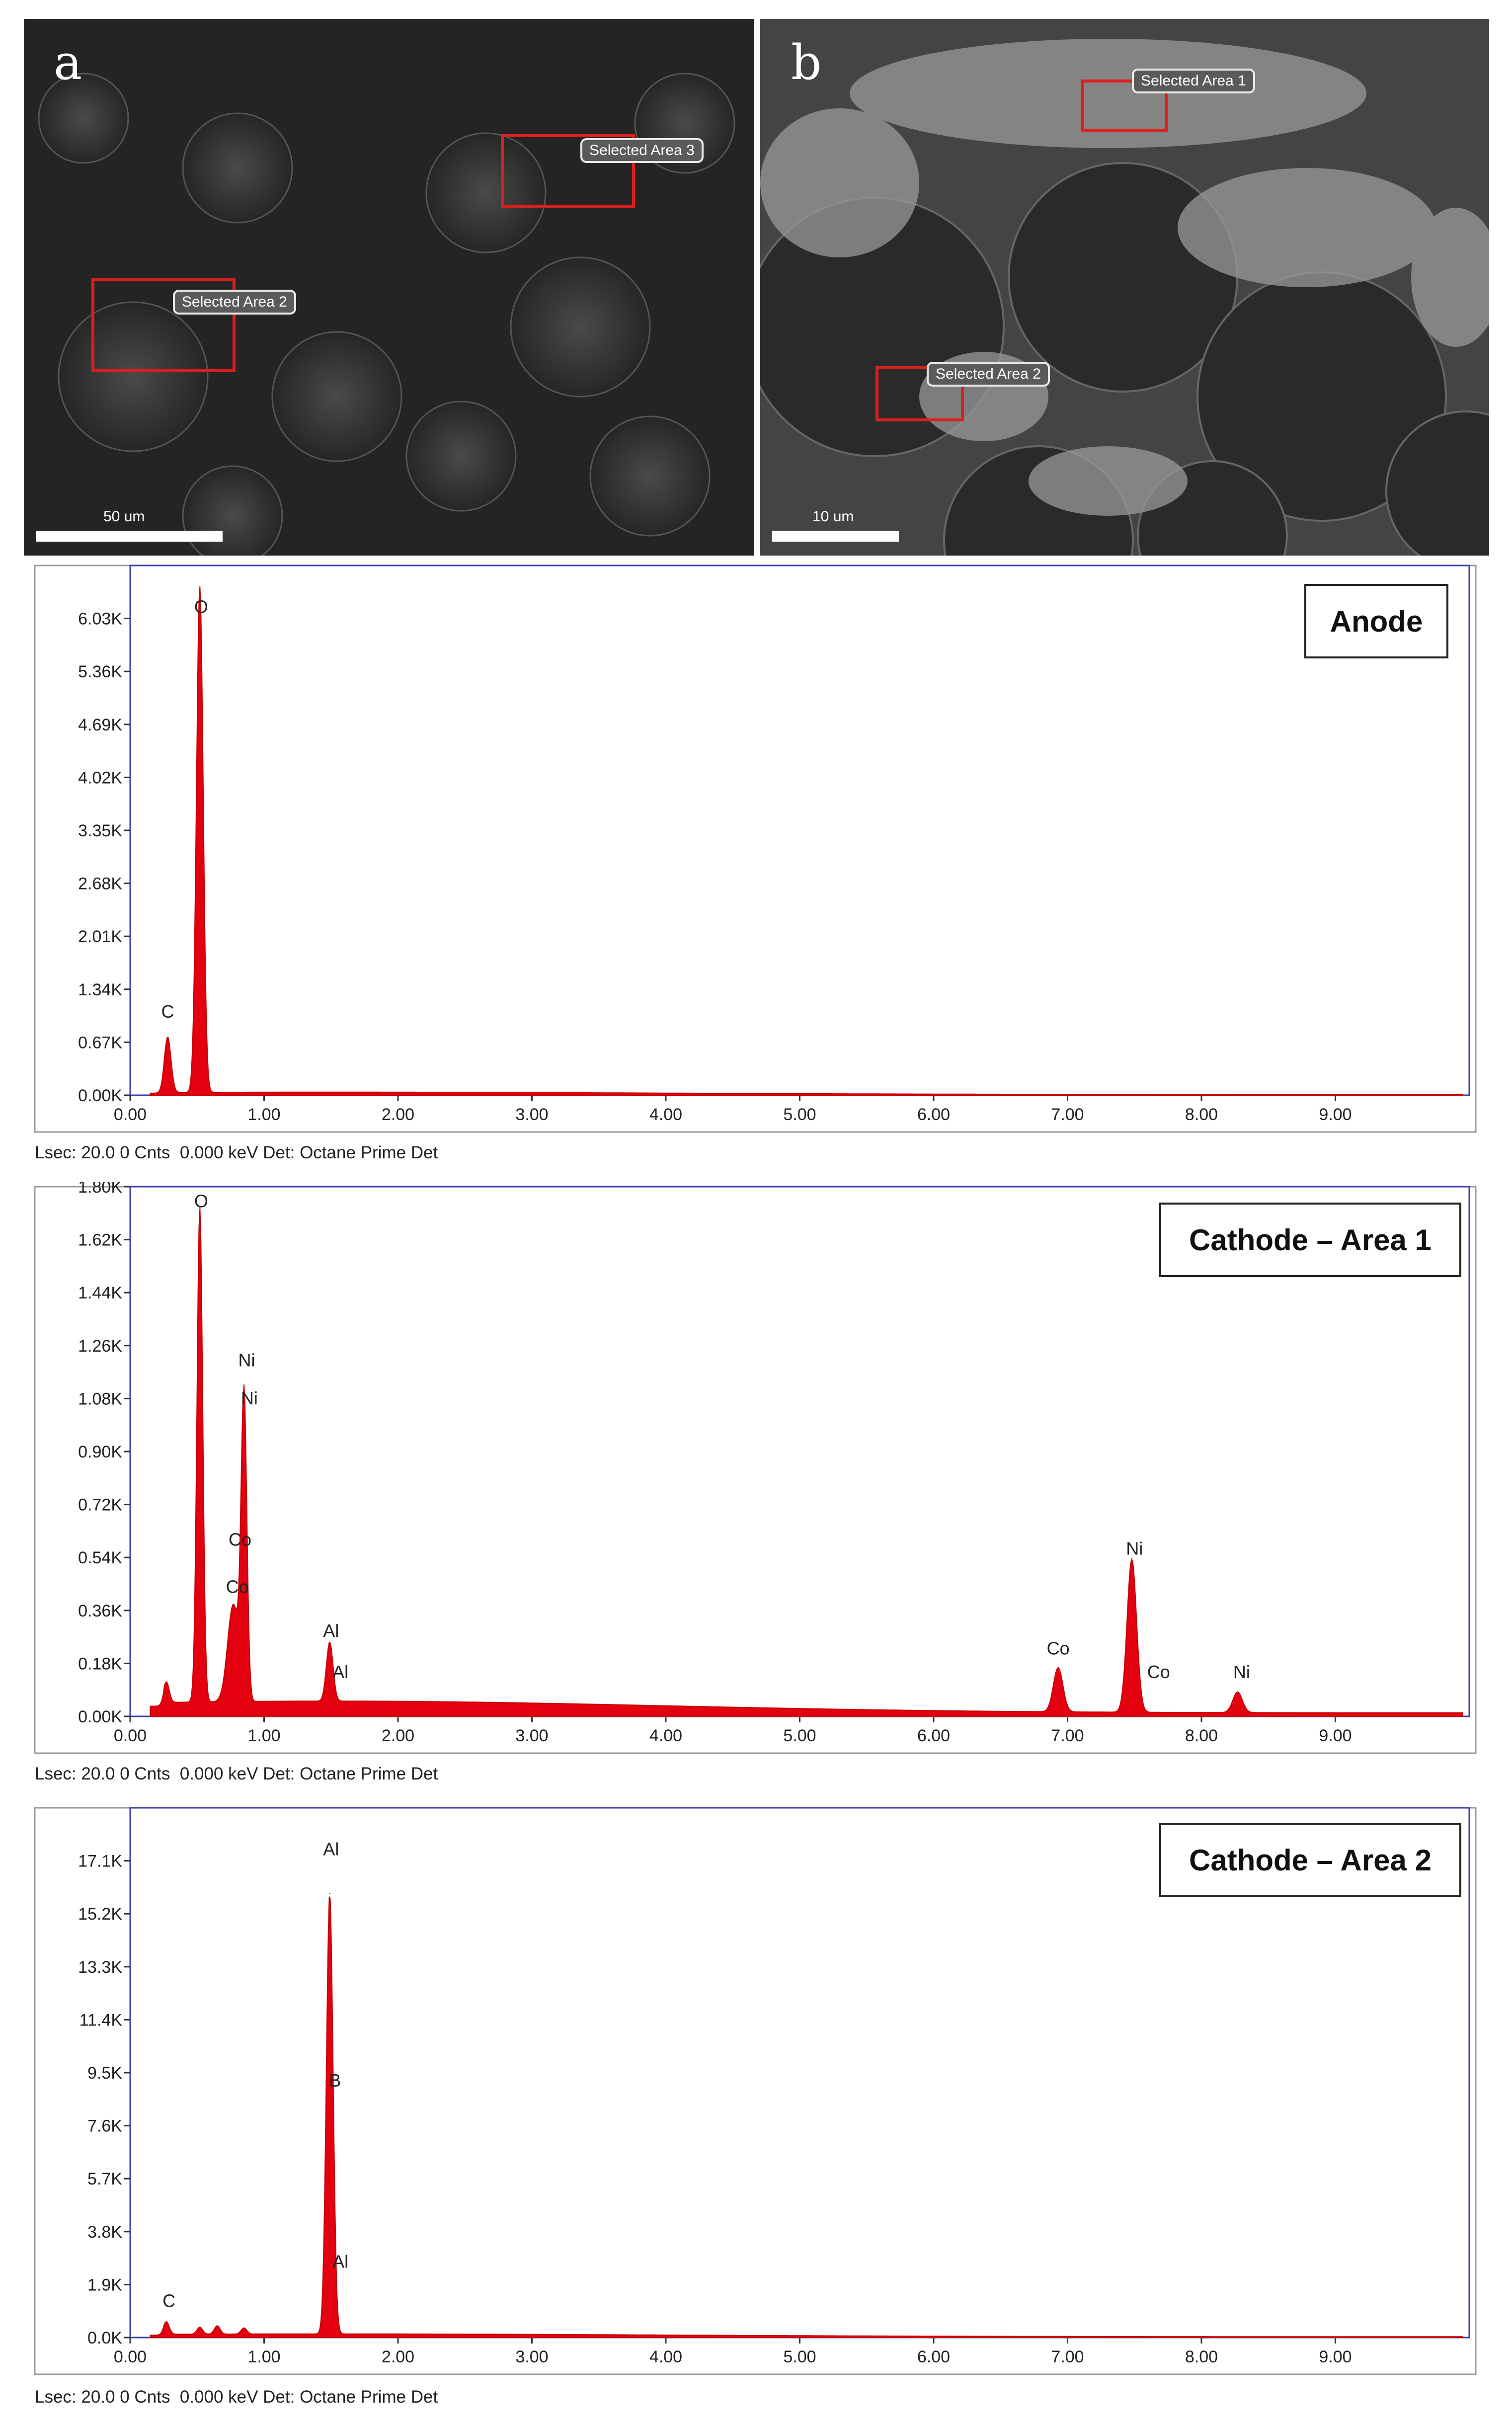 Image resolution: width=1512 pixels, height=2426 pixels. I want to click on y-tick-label: 15.2K, so click(100, 1914).